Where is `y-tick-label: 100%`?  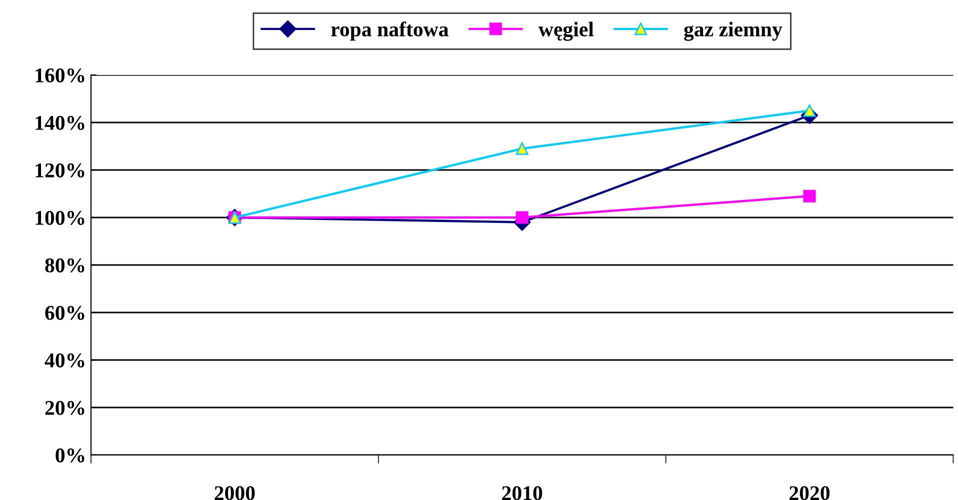 y-tick-label: 100% is located at coordinates (60, 217).